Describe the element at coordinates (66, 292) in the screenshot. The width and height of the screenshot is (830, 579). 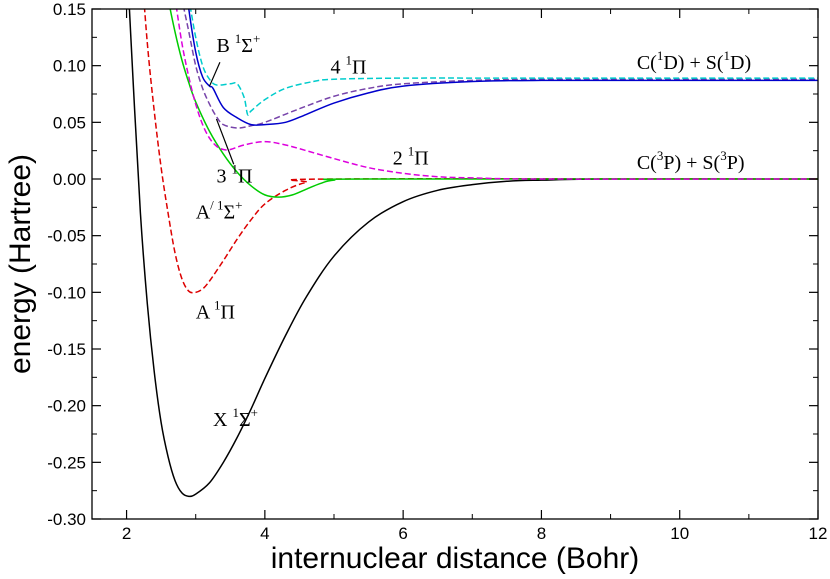
I see `y-tick-label: -0.10` at that location.